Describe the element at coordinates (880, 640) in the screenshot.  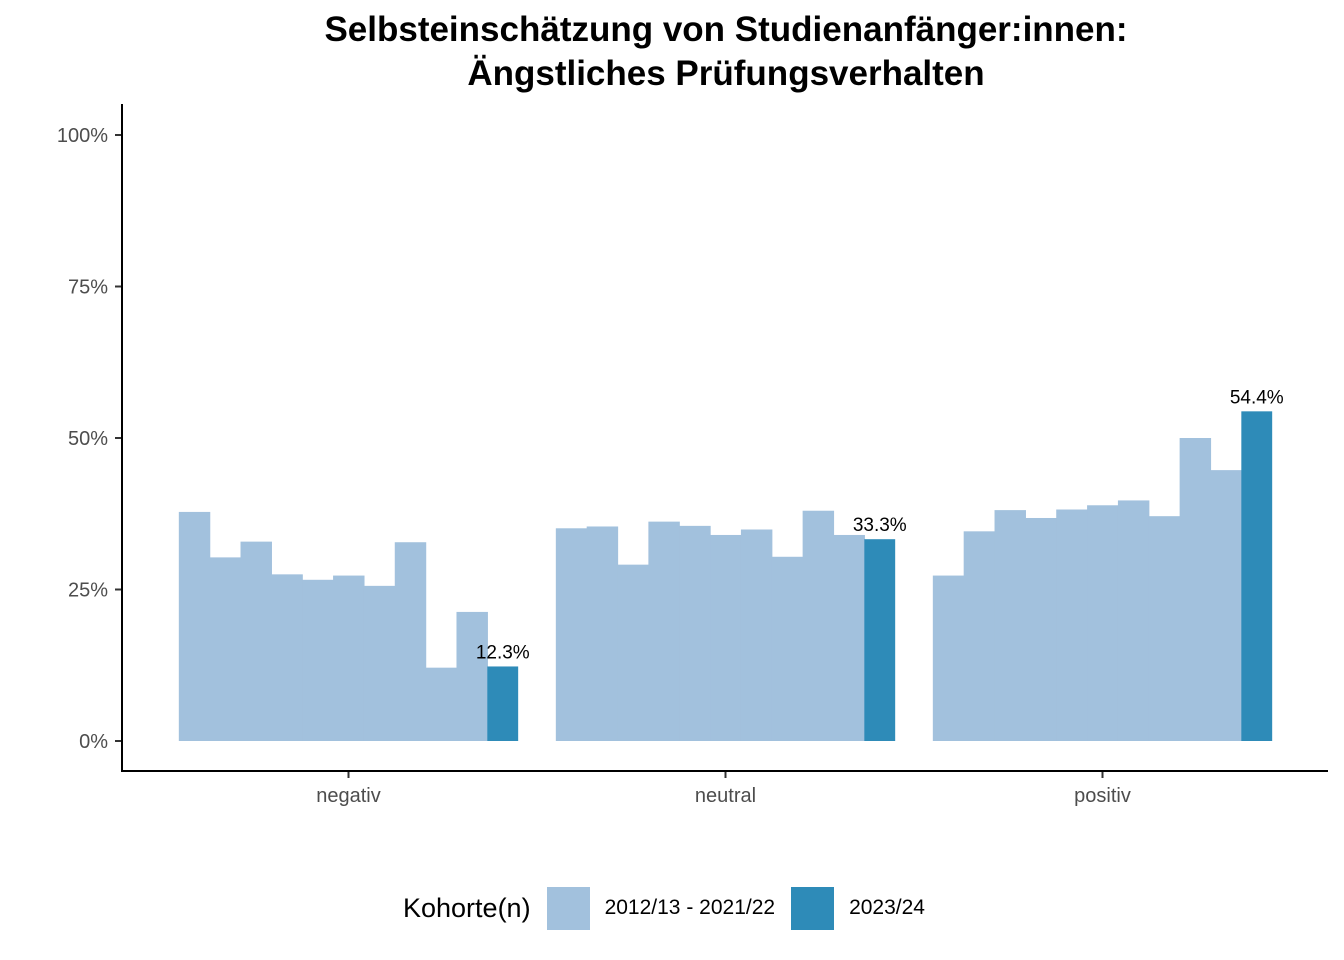
I see `bar-current-neutral` at that location.